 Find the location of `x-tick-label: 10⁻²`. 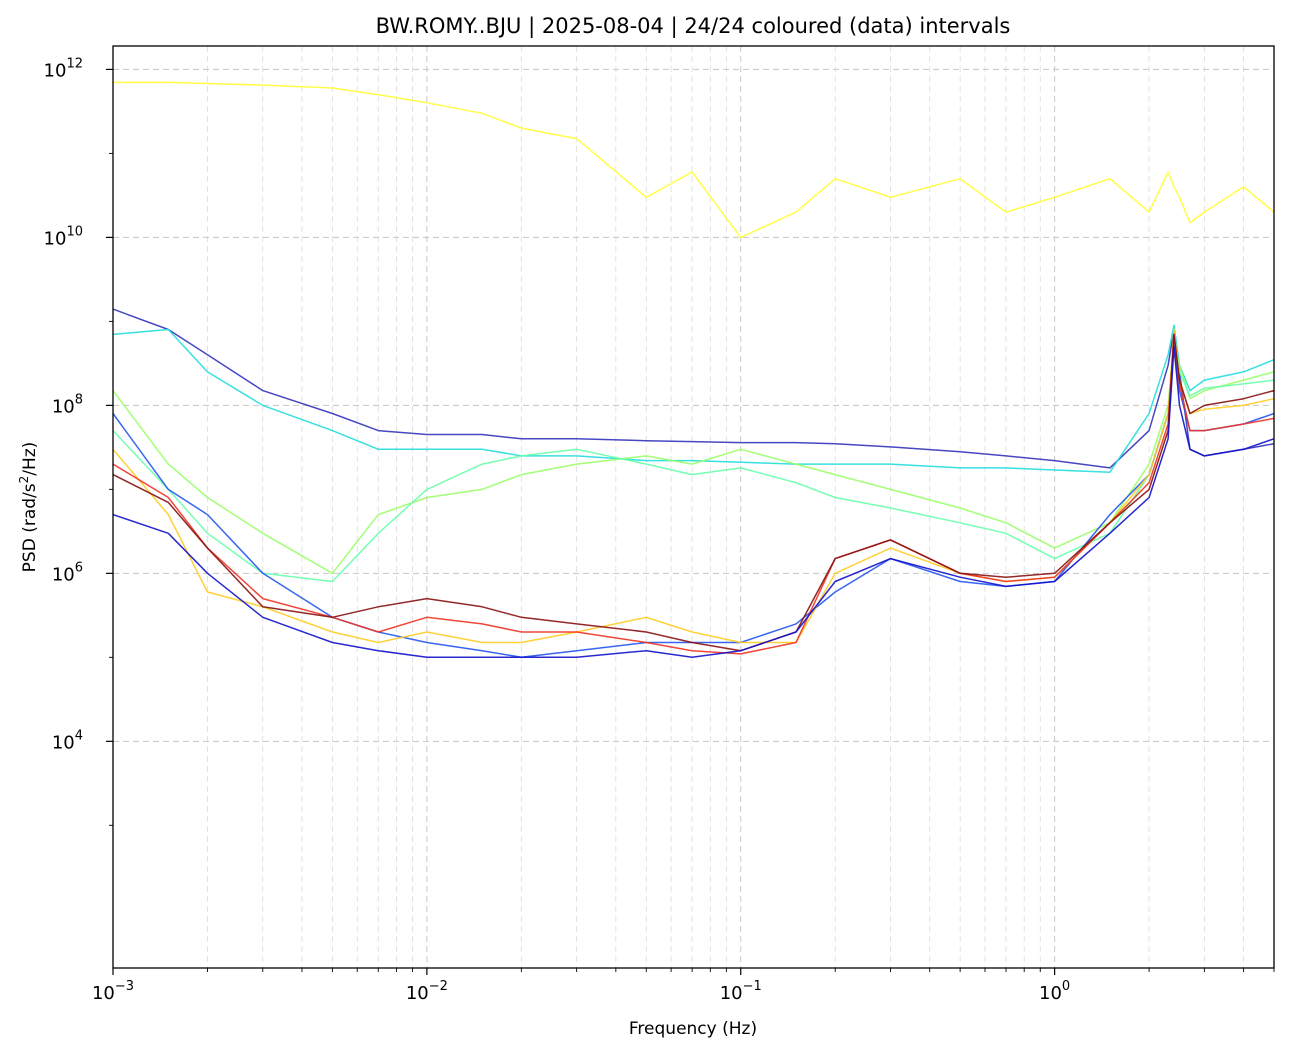

x-tick-label: 10⁻² is located at coordinates (427, 991).